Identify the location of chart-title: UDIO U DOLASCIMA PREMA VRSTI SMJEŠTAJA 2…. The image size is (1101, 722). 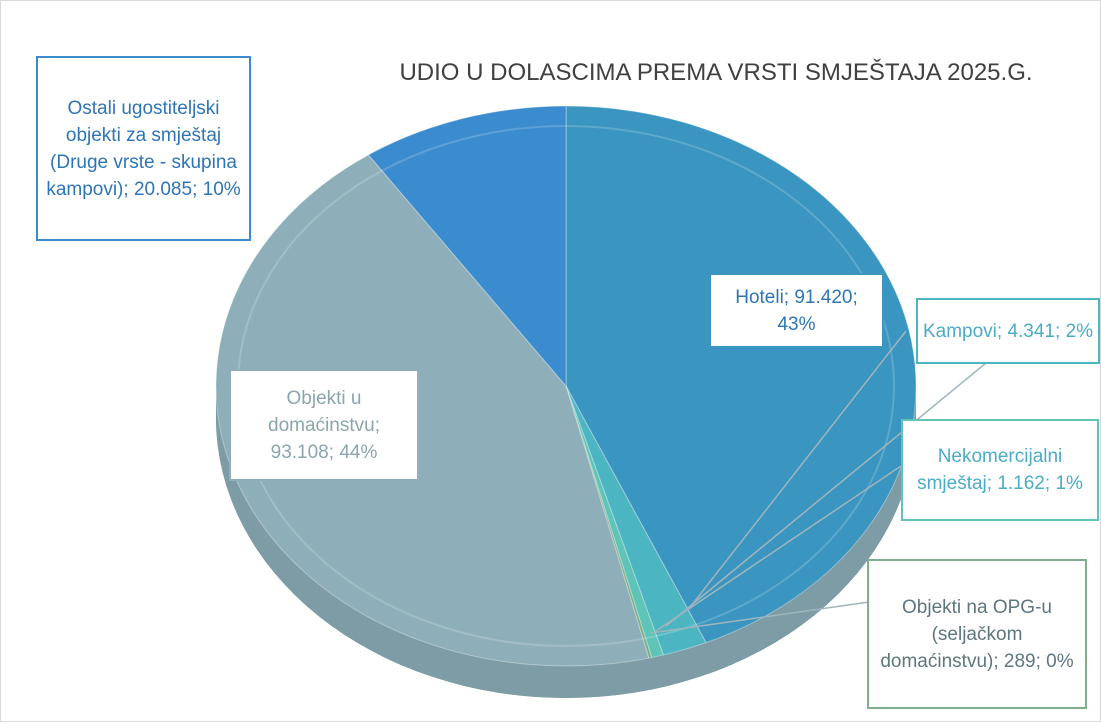
(716, 72).